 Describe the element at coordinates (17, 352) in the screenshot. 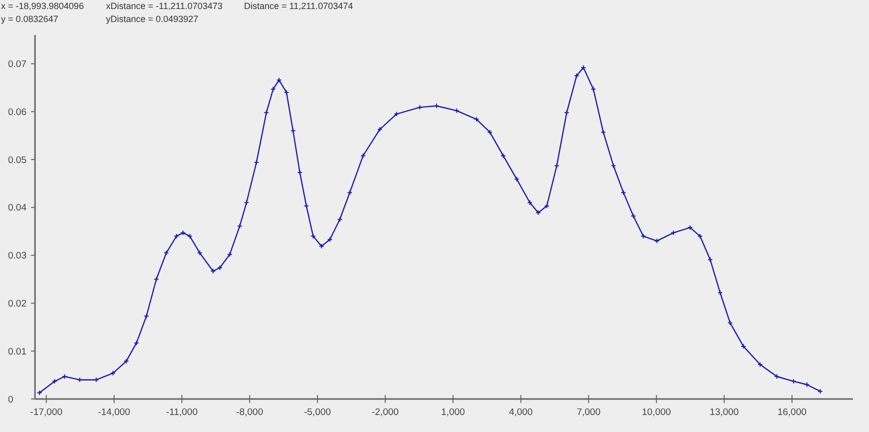

I see `y-tick-label: 0.01` at that location.